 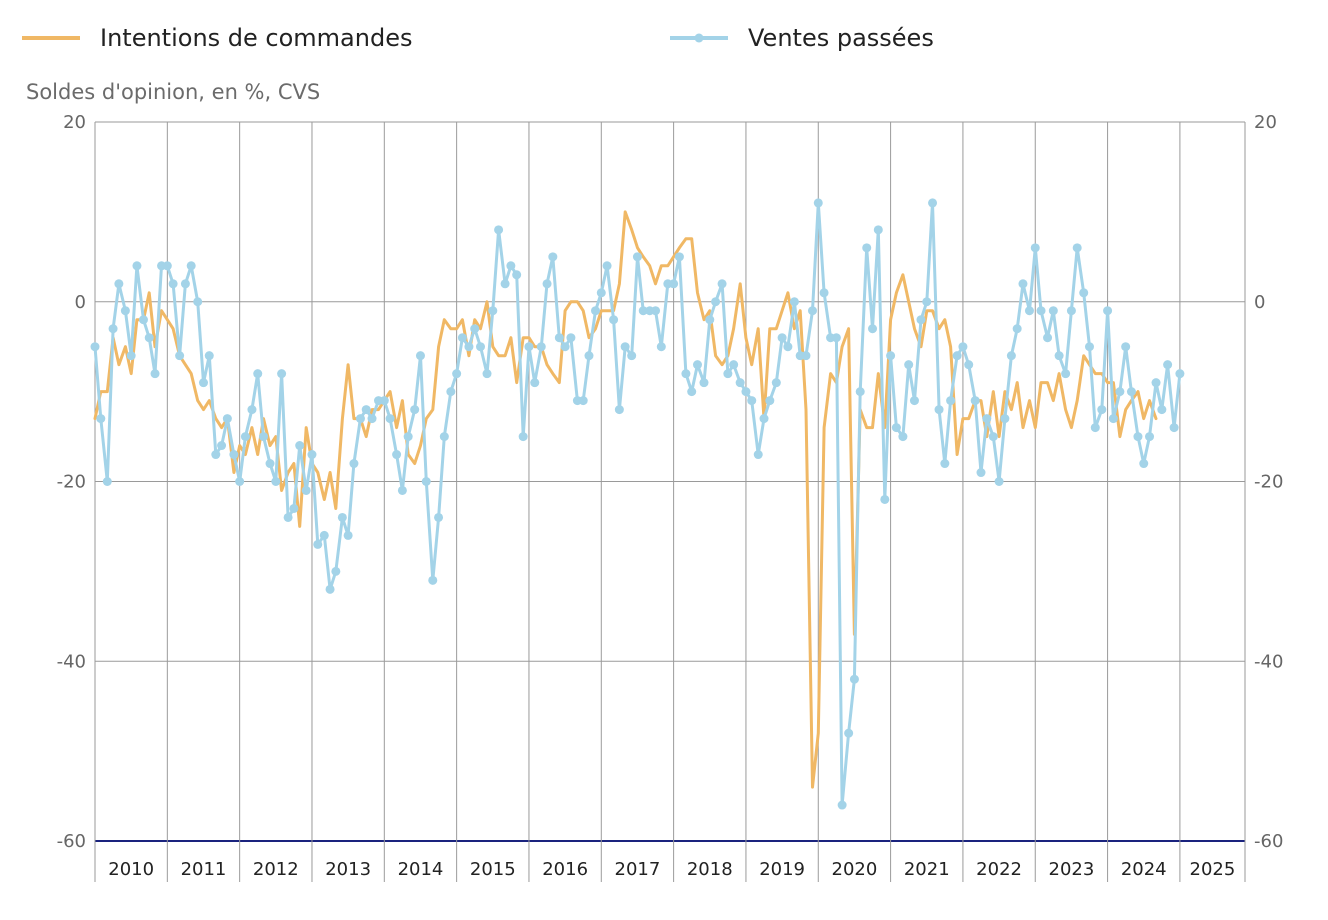 I want to click on x-tick-label-year: 2014, so click(x=421, y=869).